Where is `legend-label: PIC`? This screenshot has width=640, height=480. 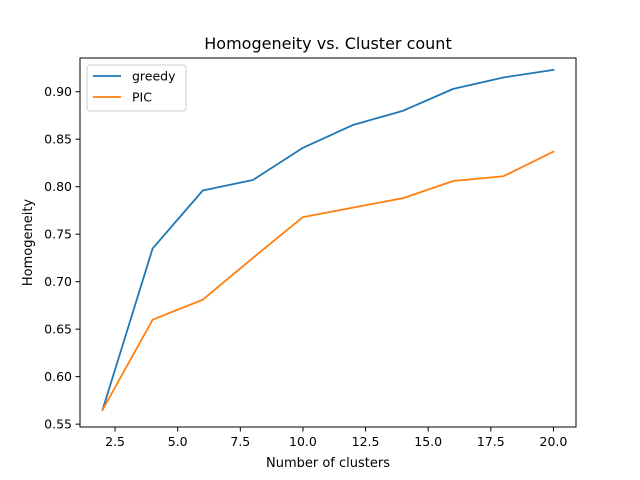
legend-label: PIC is located at coordinates (142, 97).